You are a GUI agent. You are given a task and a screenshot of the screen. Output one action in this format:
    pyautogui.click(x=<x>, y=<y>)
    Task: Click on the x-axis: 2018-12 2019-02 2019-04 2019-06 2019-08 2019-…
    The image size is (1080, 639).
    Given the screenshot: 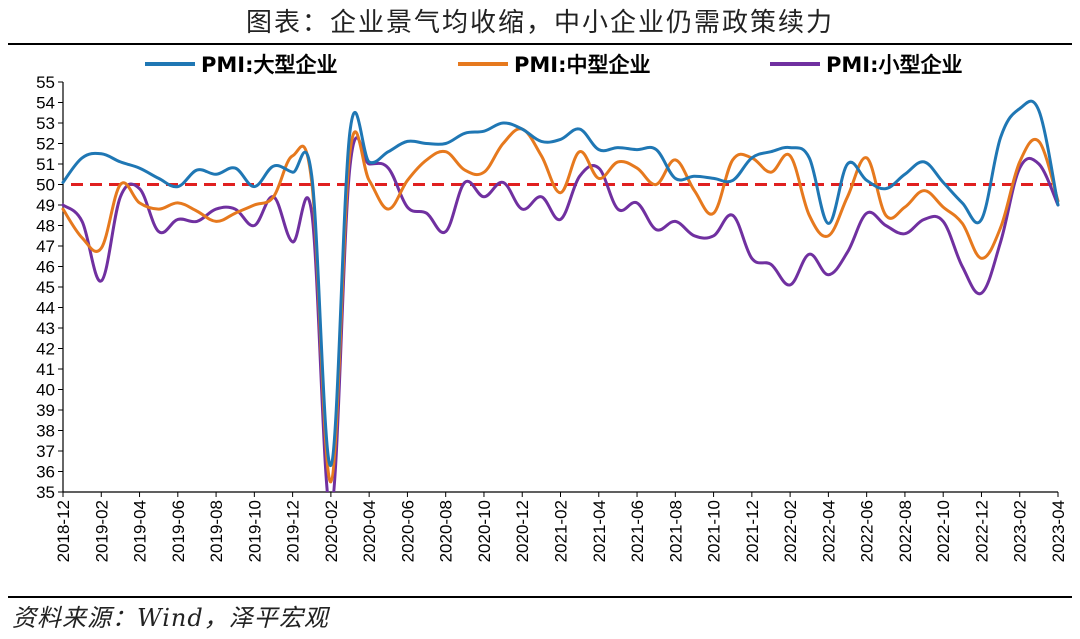 What is the action you would take?
    pyautogui.click(x=561, y=526)
    